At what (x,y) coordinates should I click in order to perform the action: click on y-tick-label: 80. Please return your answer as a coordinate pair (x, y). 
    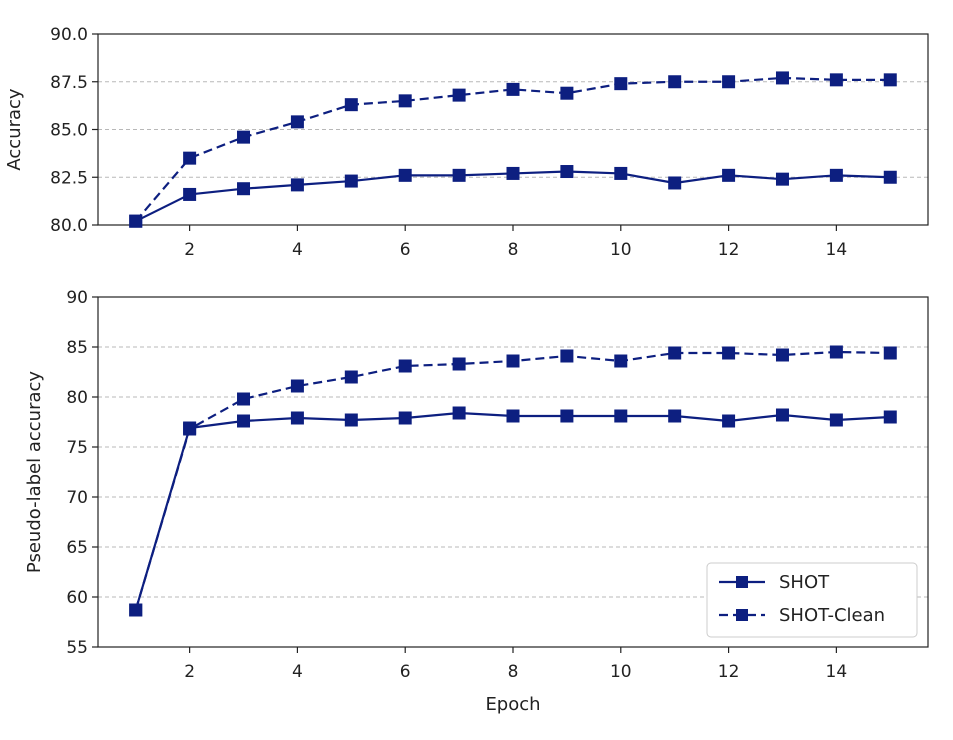
    Looking at the image, I should click on (77, 398).